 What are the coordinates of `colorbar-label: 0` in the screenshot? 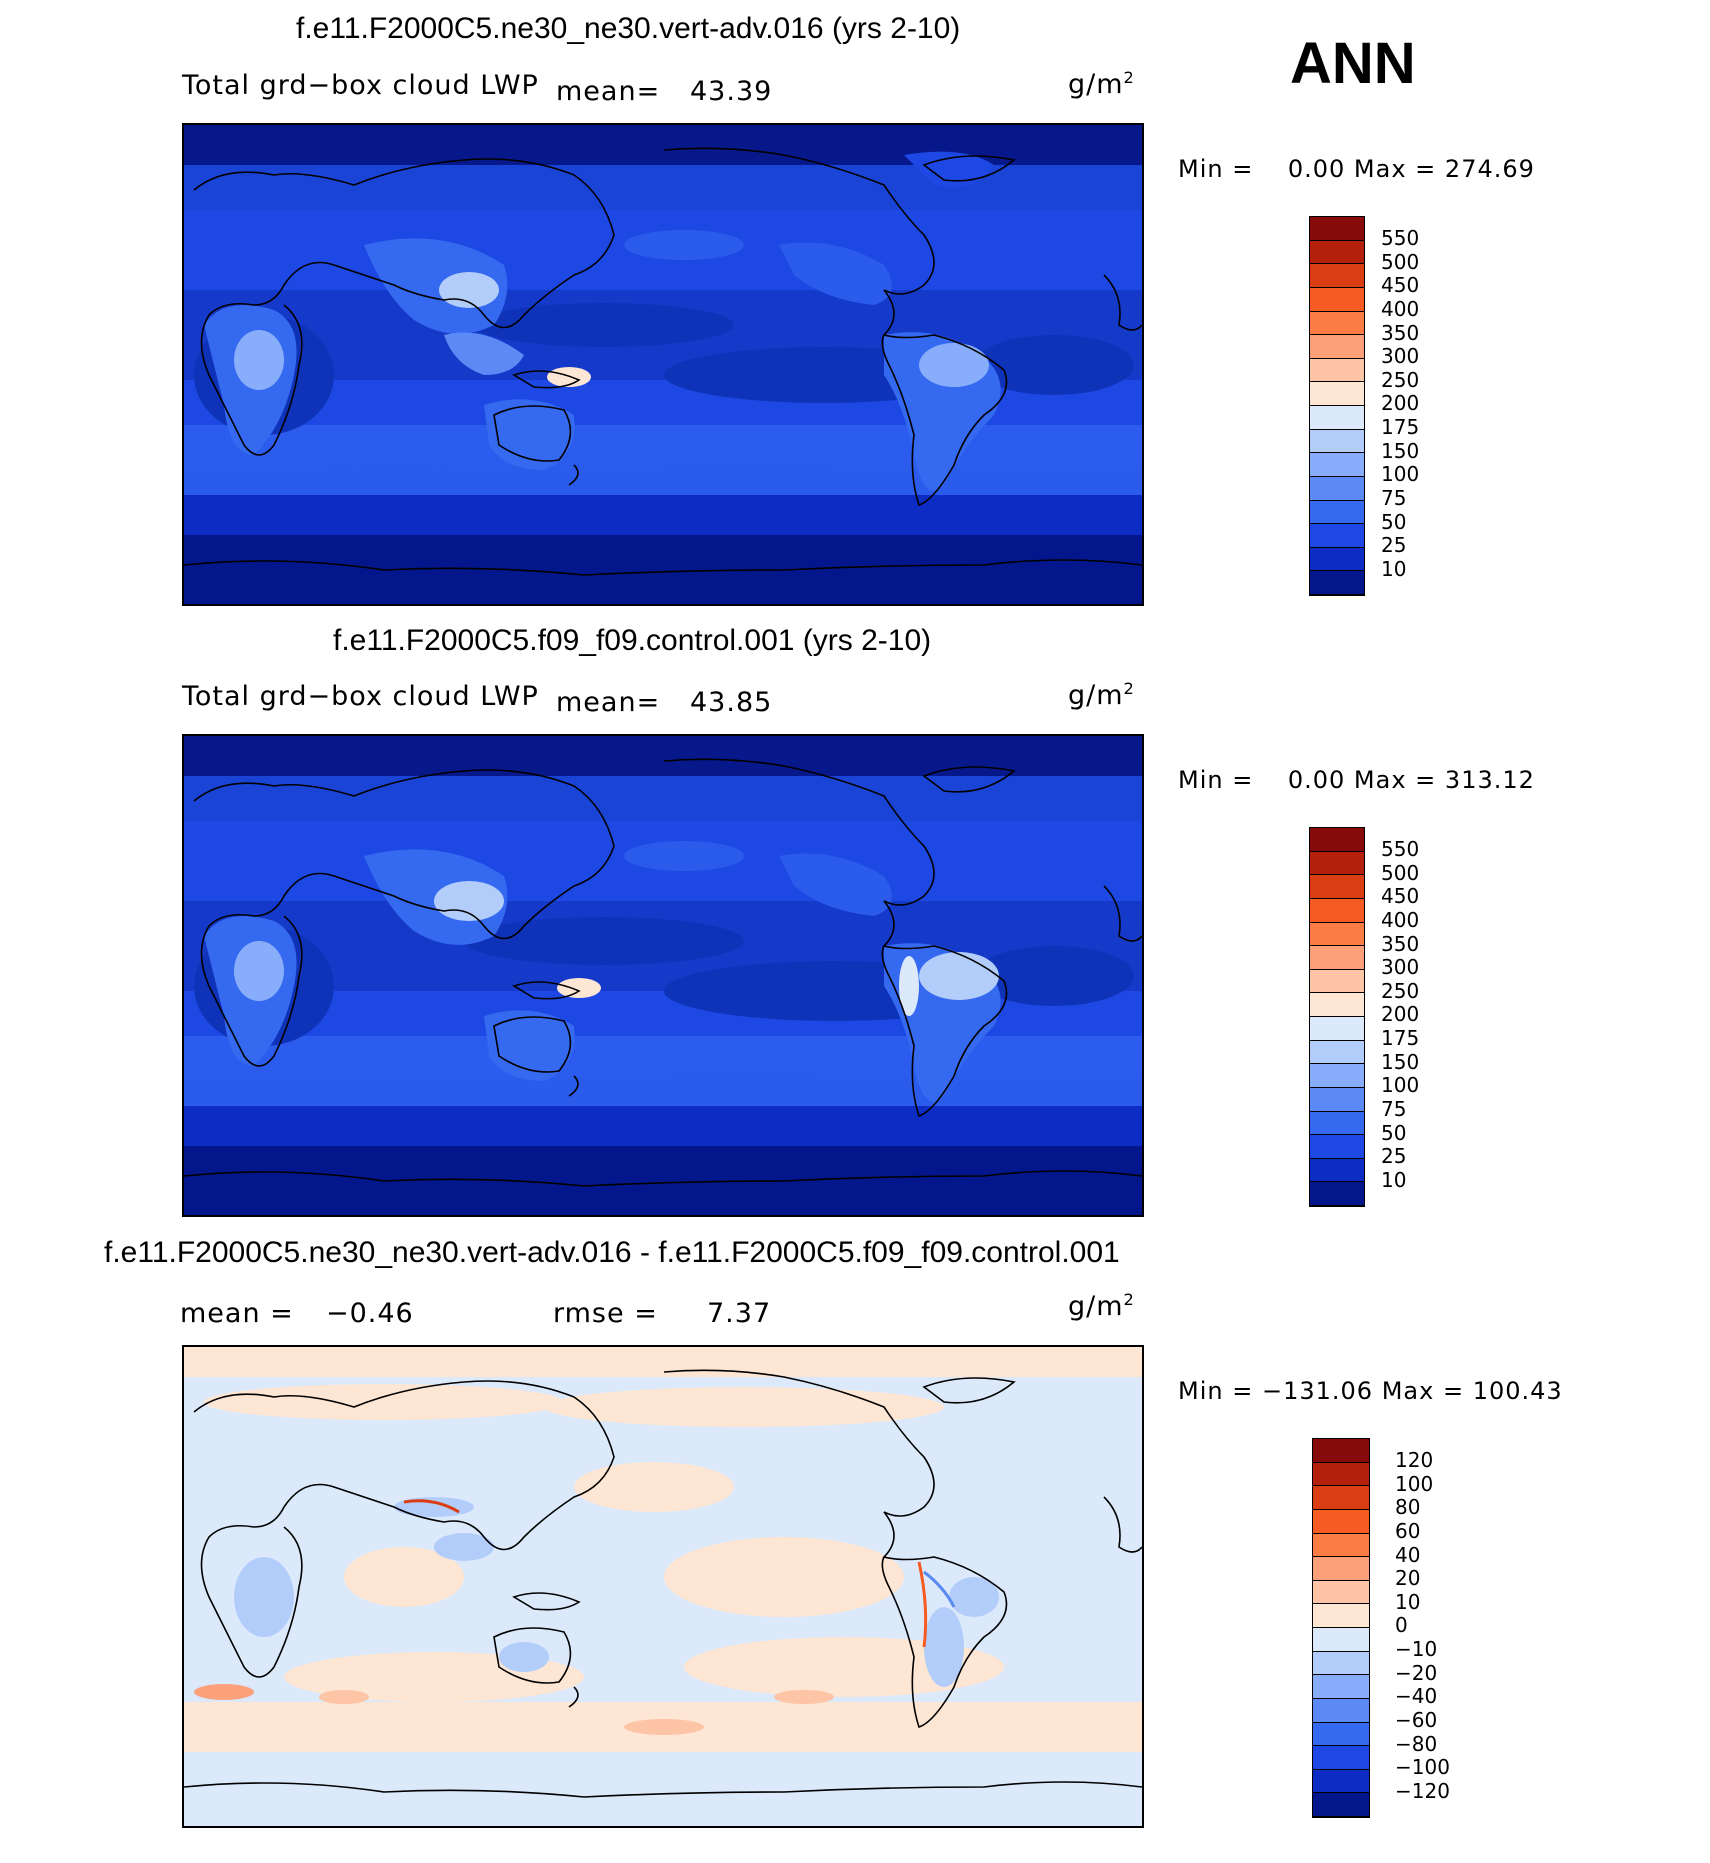 It's located at (1401, 1625).